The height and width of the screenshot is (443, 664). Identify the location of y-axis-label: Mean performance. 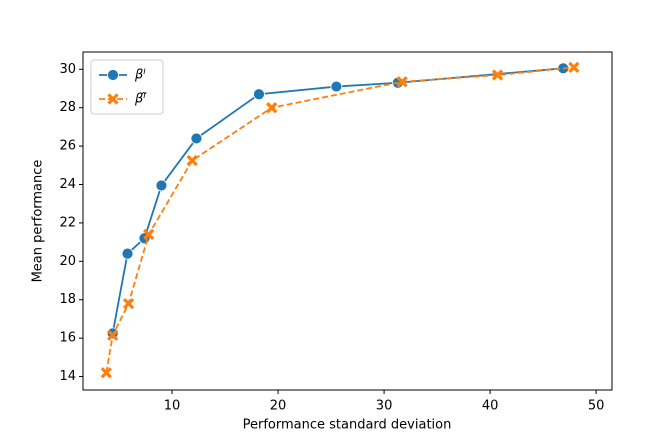
(38, 221).